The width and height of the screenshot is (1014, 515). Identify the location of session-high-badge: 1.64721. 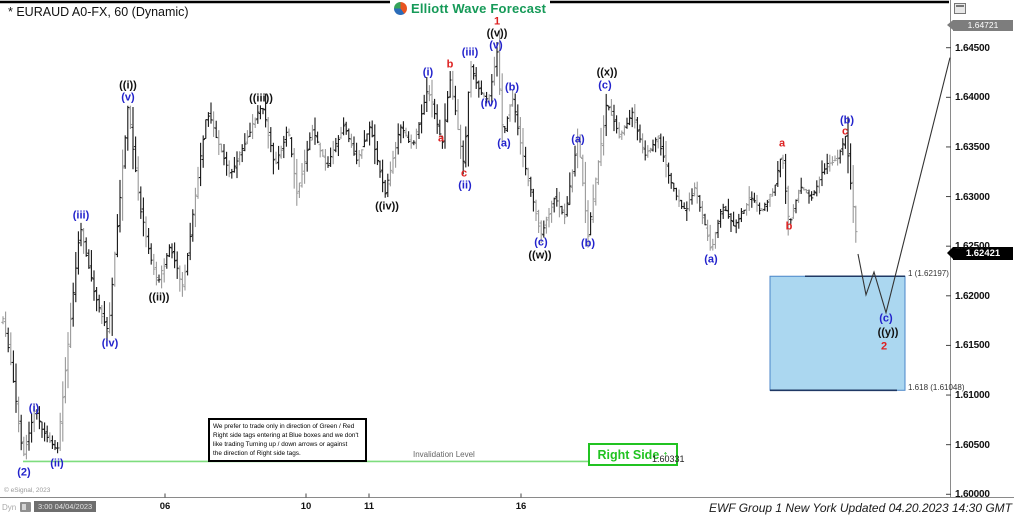
(980, 25).